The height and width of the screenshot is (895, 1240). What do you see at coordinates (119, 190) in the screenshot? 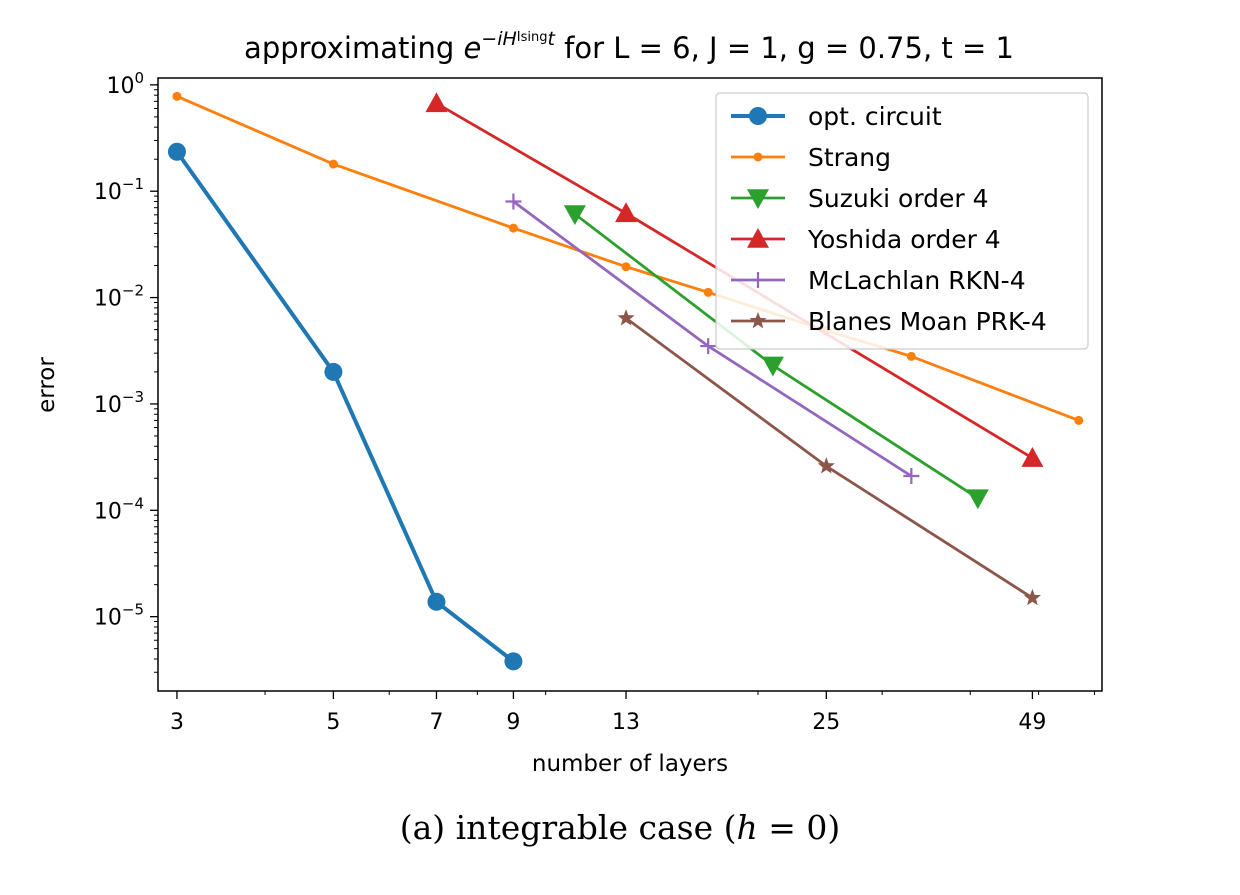
I see `y-tick-label: 10⁻¹` at bounding box center [119, 190].